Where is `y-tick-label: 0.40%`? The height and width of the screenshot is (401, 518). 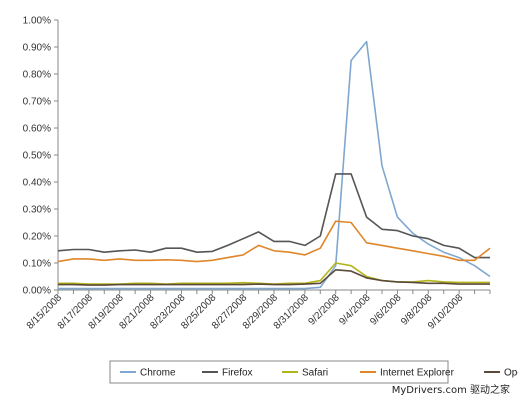
y-tick-label: 0.40% is located at coordinates (37, 183).